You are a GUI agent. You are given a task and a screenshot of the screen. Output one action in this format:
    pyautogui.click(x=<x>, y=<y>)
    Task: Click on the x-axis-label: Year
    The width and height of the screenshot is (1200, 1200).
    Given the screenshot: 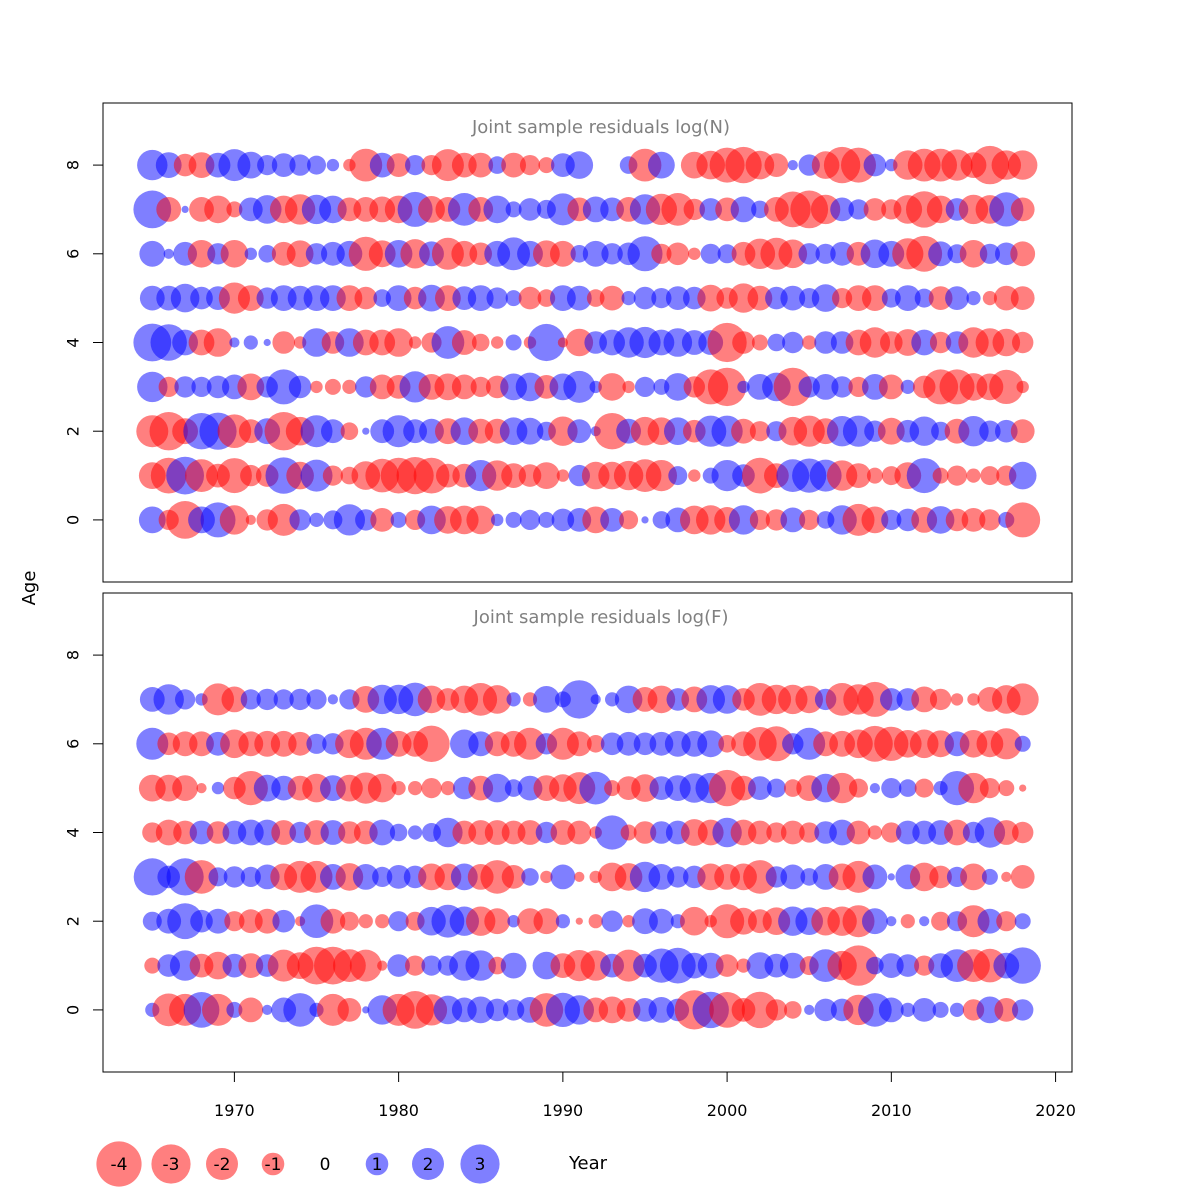 What is the action you would take?
    pyautogui.click(x=588, y=1163)
    